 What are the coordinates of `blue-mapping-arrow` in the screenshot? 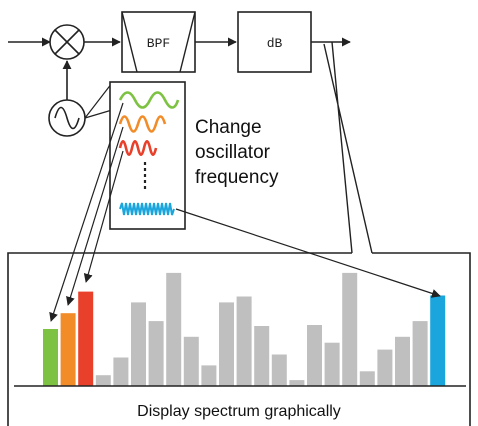 It's located at (308, 253).